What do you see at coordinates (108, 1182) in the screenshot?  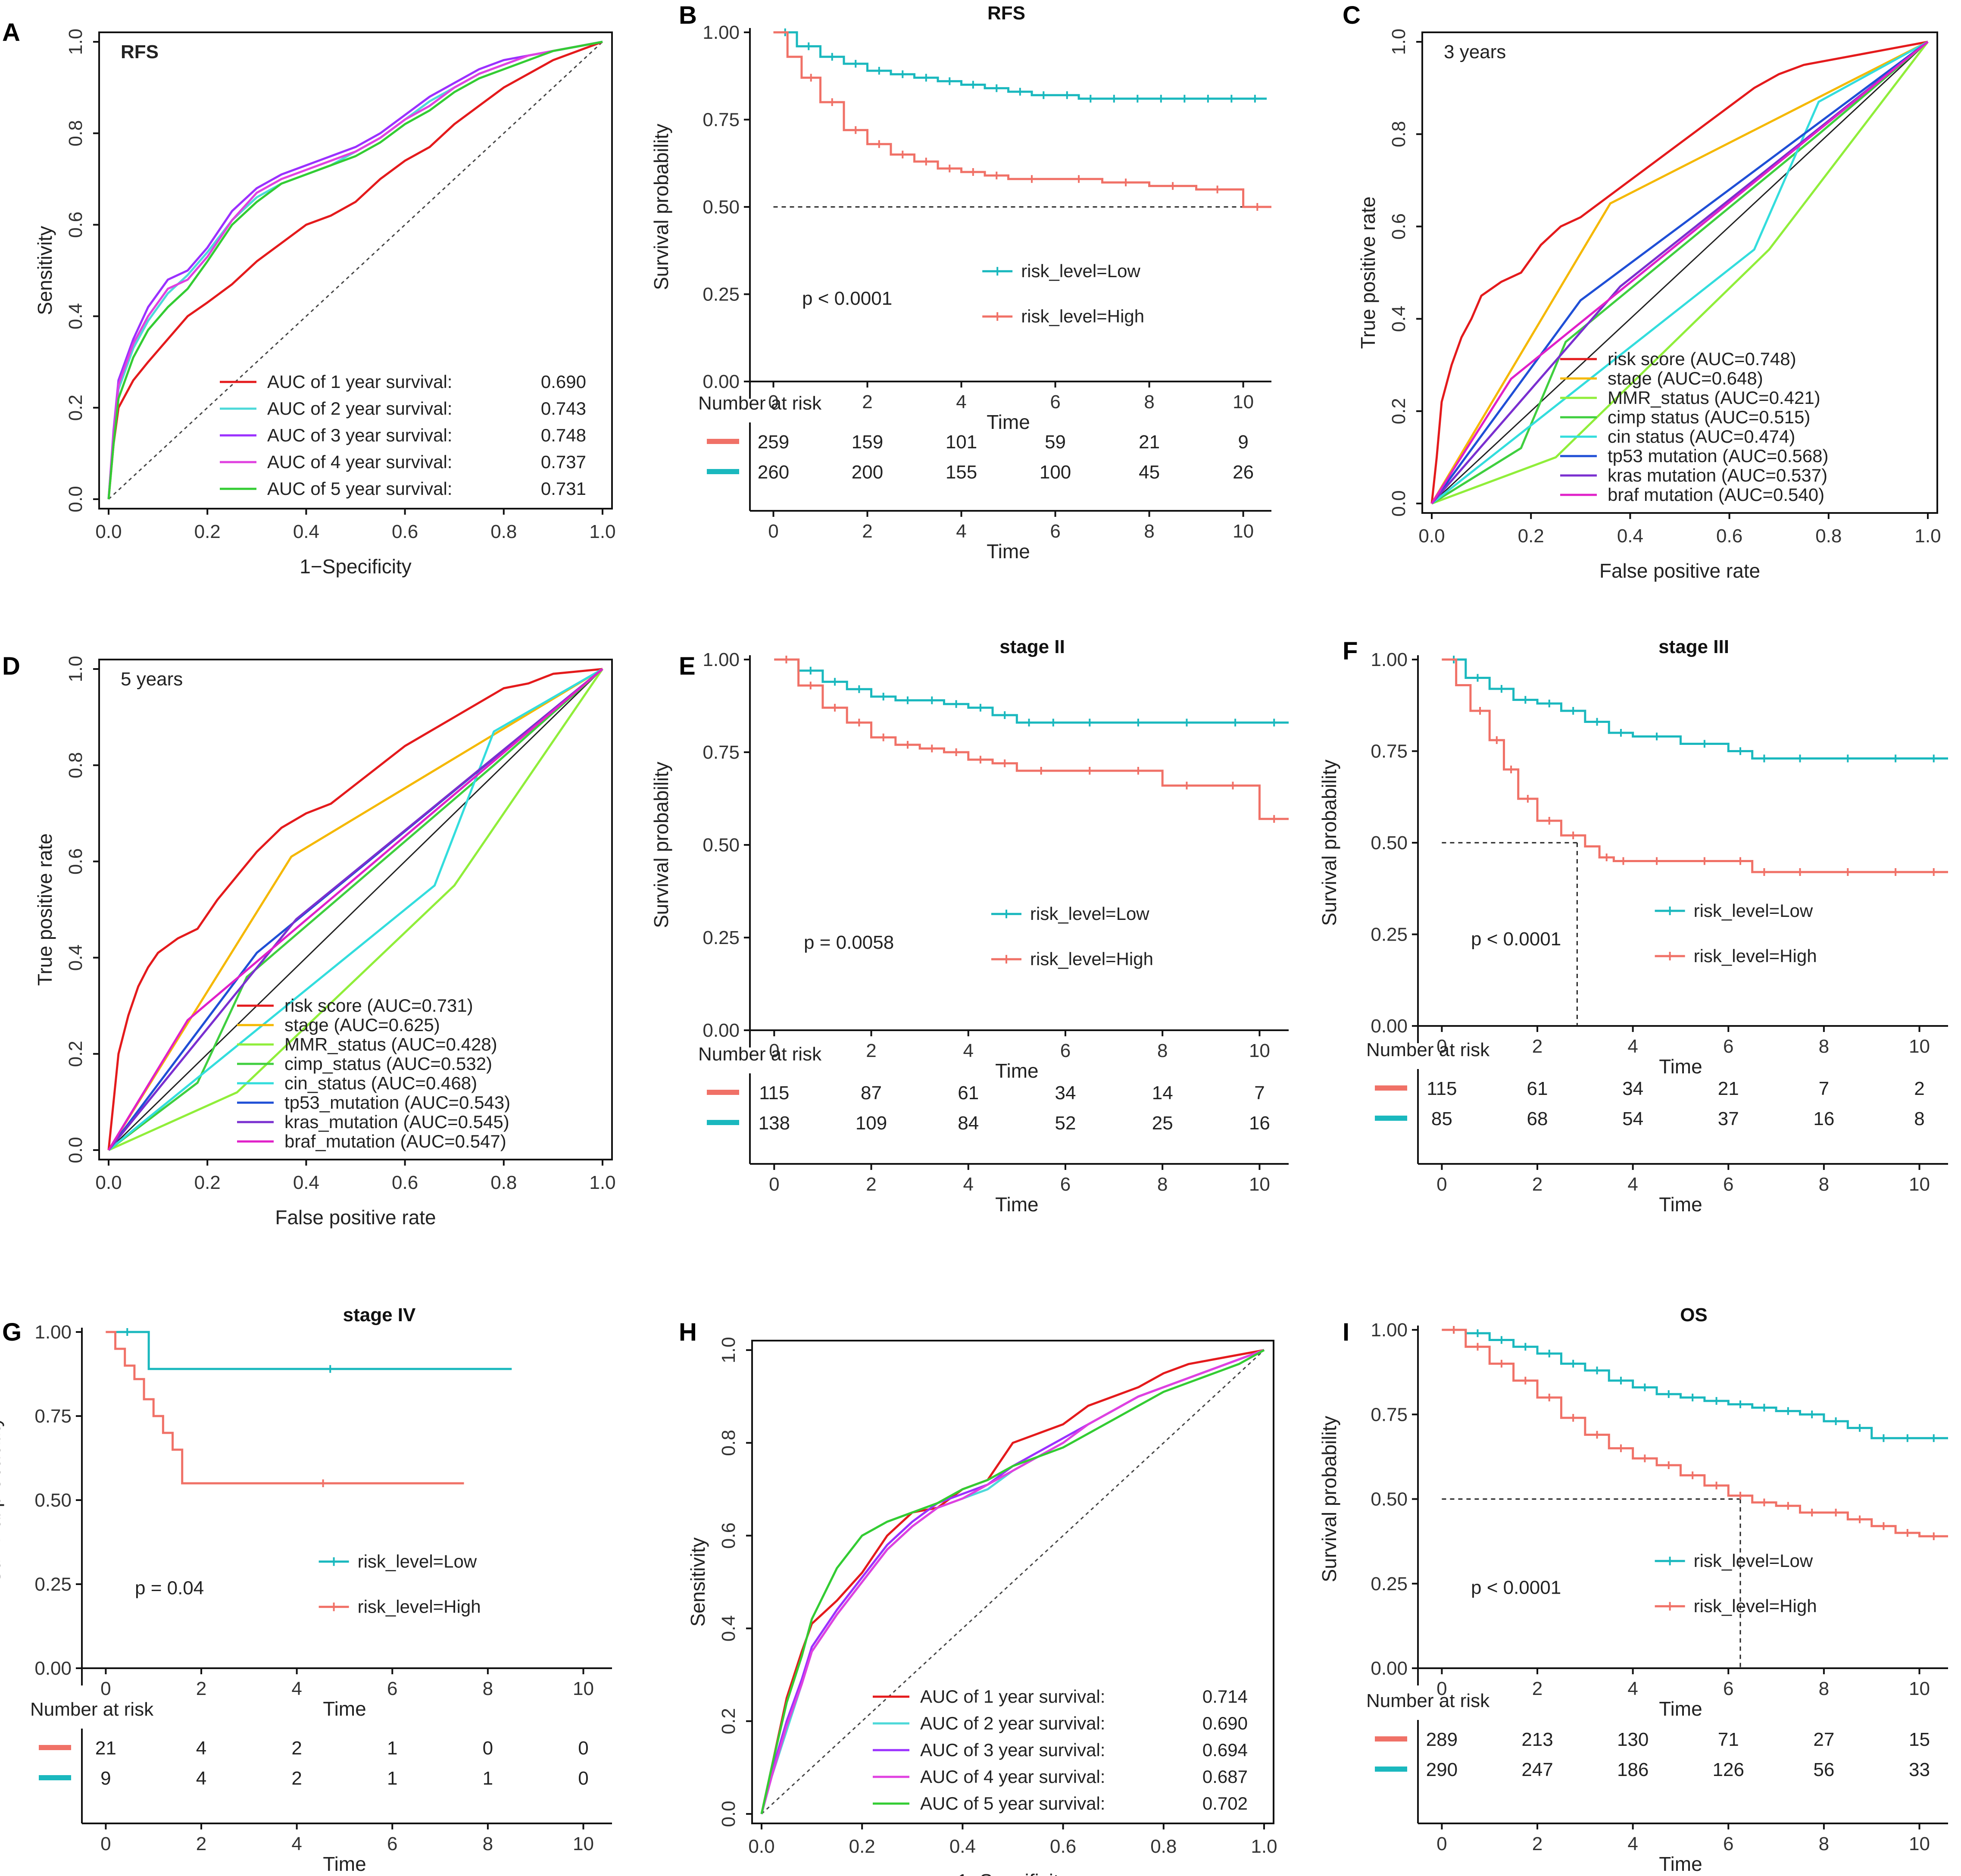 I see `x-tick-label: 0.0` at bounding box center [108, 1182].